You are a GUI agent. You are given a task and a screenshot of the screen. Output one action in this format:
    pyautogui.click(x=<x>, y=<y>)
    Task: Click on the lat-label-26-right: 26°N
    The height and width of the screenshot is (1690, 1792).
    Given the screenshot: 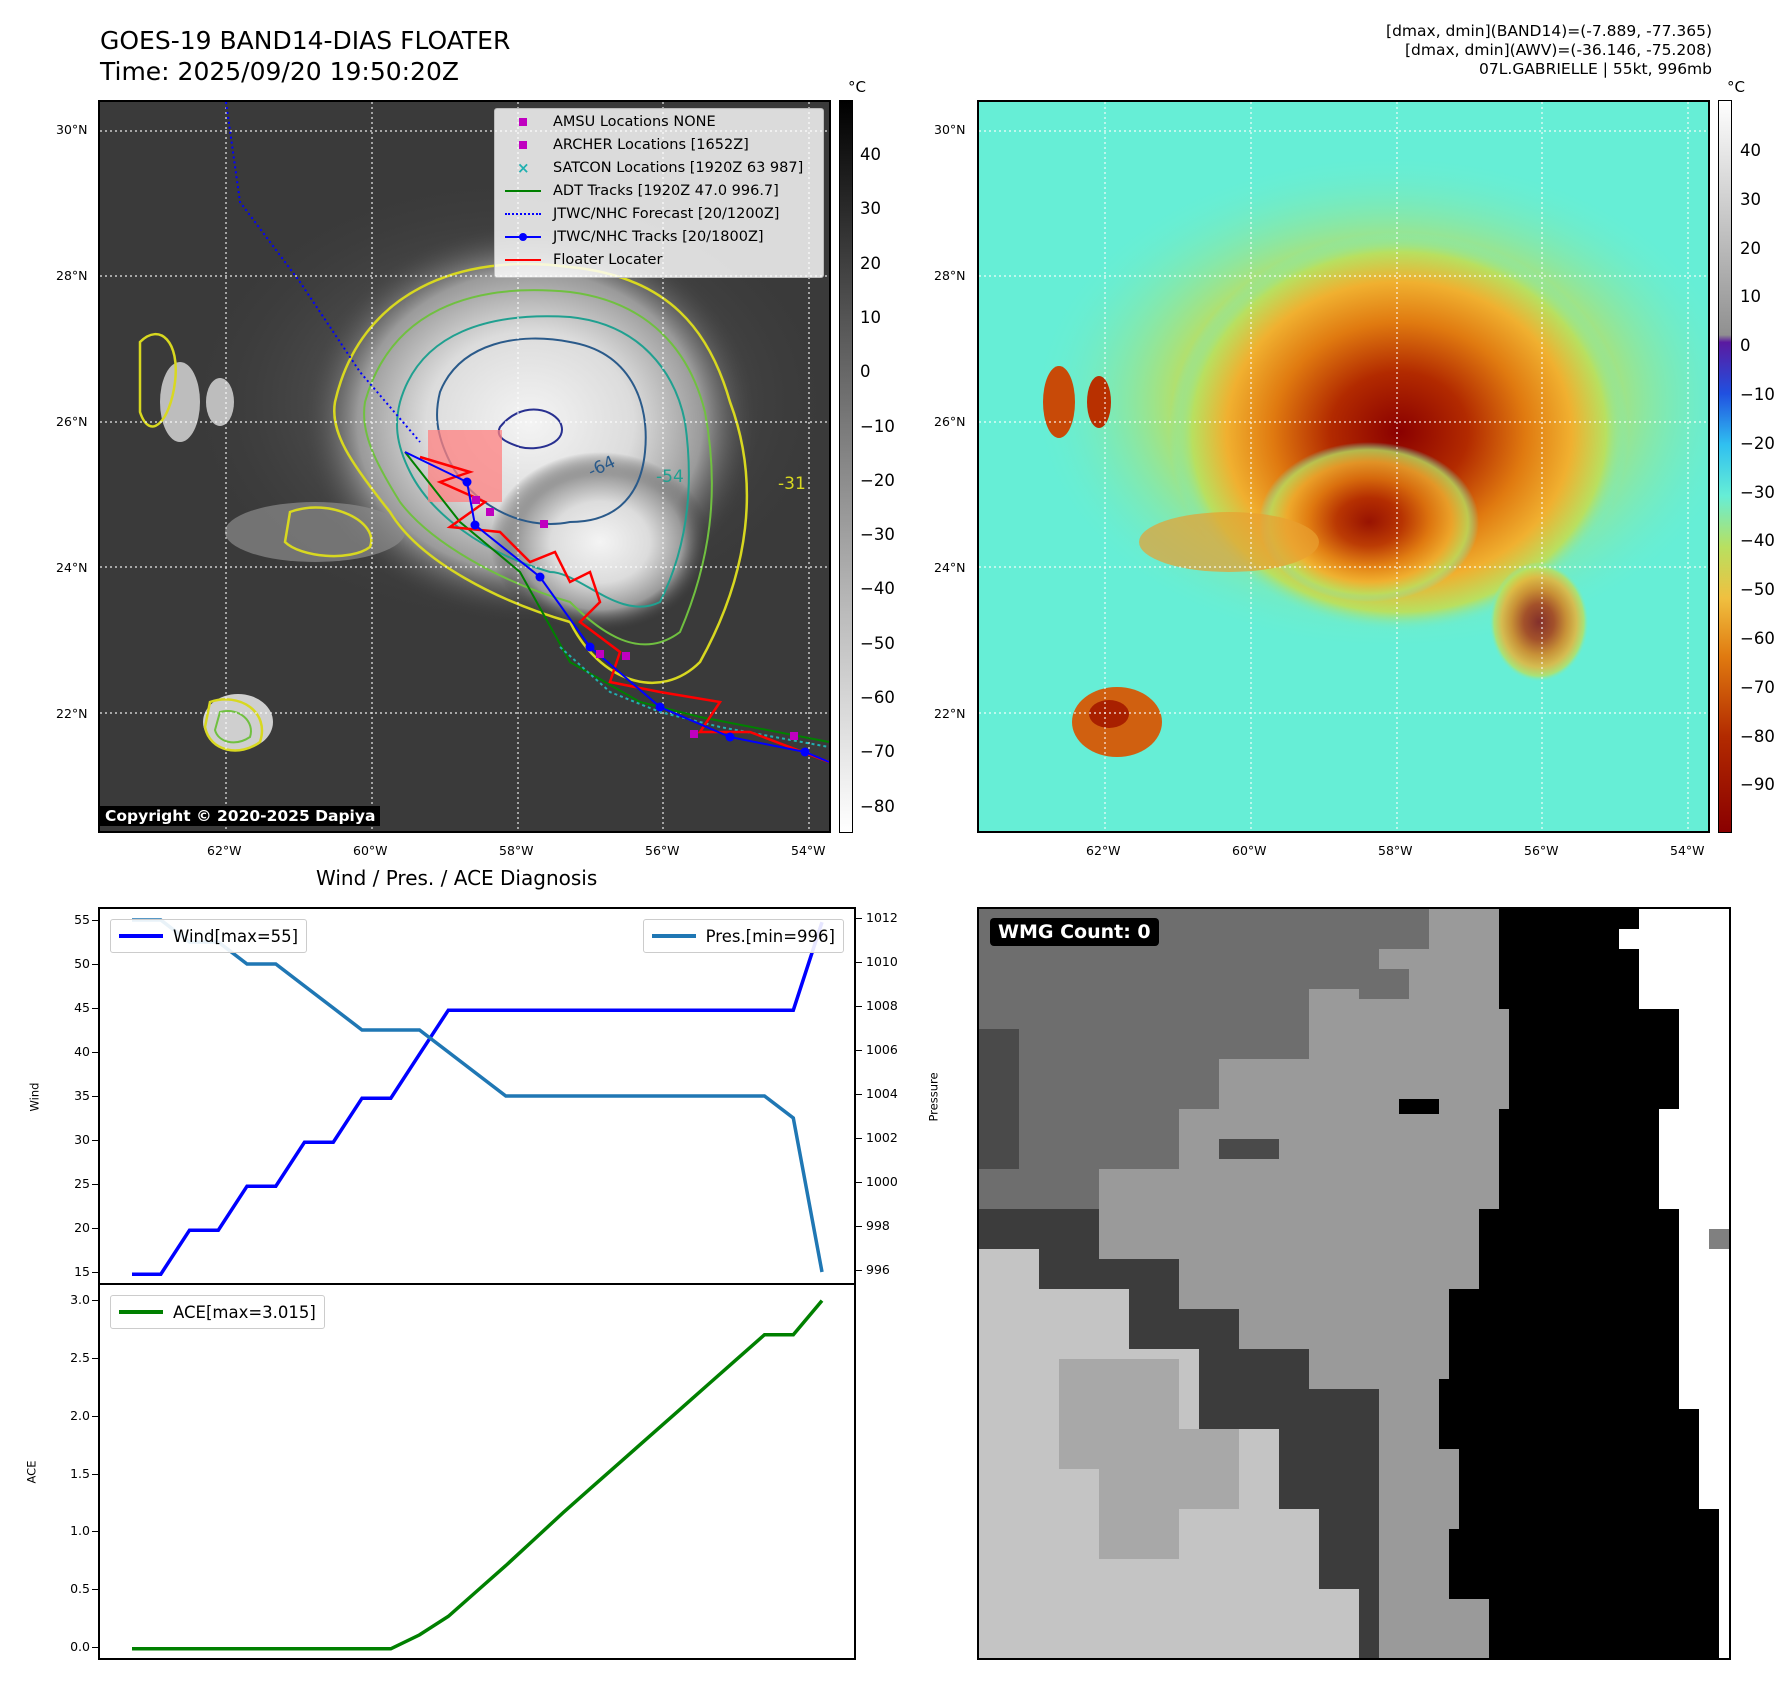 What is the action you would take?
    pyautogui.click(x=950, y=421)
    